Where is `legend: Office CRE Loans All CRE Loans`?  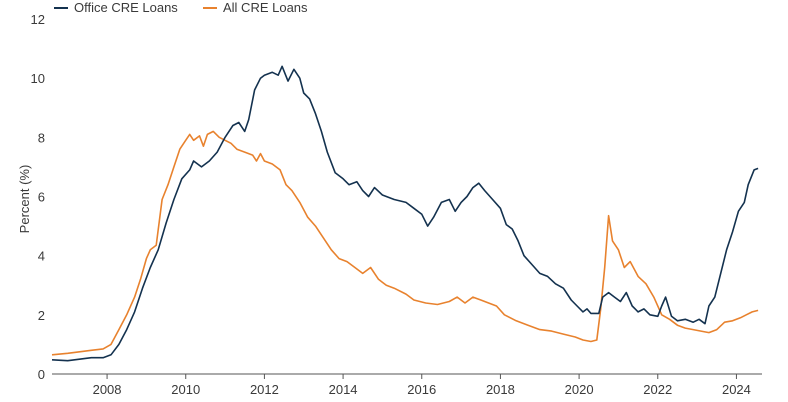
legend: Office CRE Loans All CRE Loans is located at coordinates (181, 7).